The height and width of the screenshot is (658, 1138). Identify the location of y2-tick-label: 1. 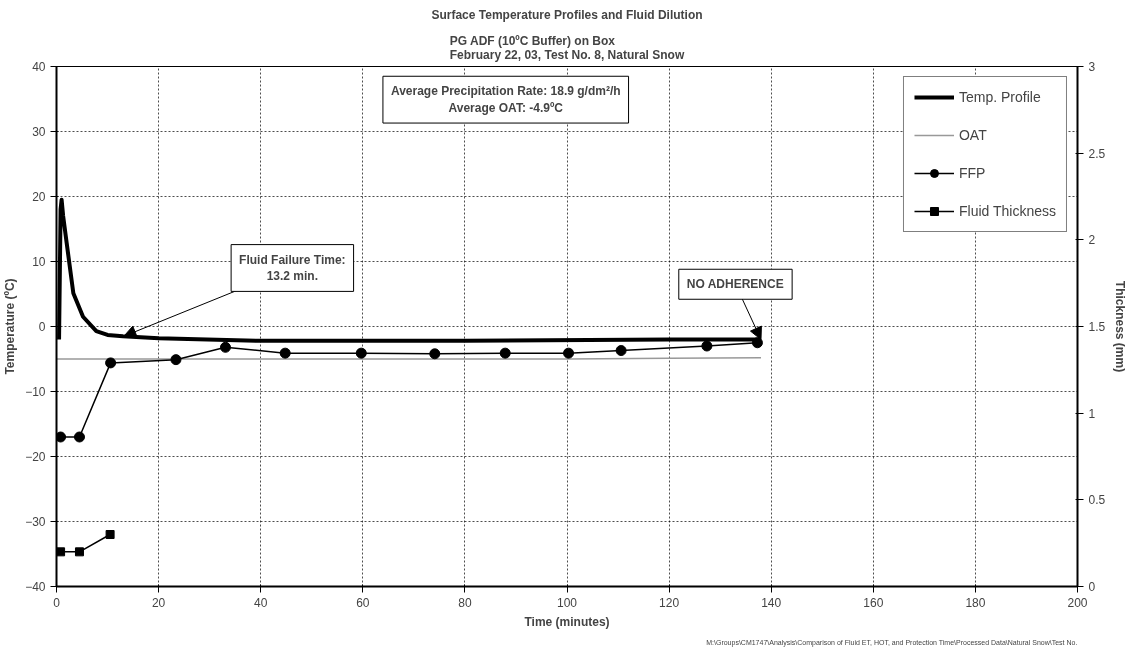
(1092, 413).